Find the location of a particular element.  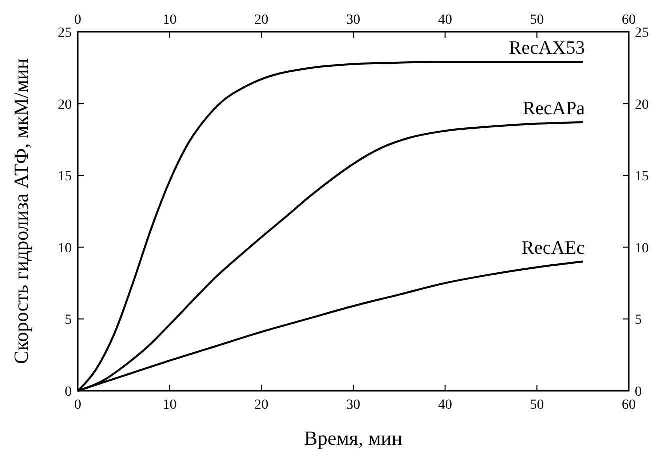

x2-tick-label: 50 is located at coordinates (537, 405).